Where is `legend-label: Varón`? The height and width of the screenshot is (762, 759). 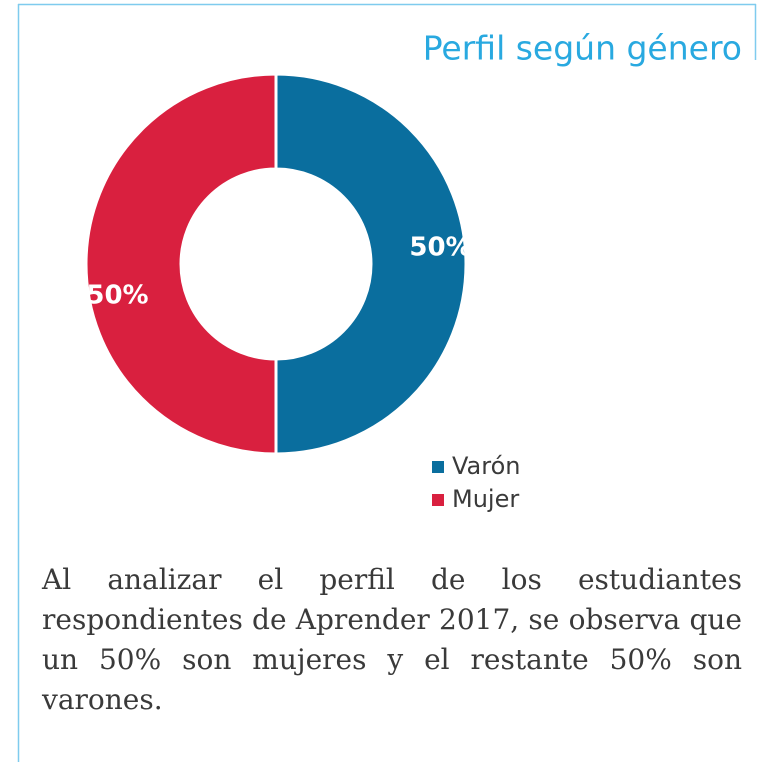 legend-label: Varón is located at coordinates (486, 466).